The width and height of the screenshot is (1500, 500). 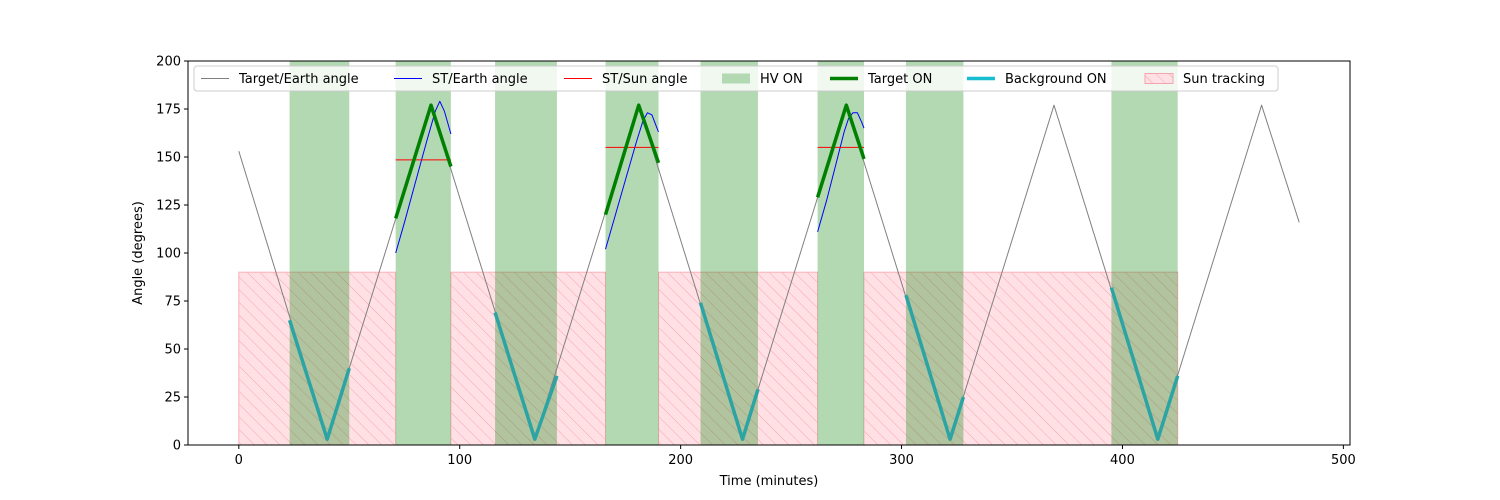 What do you see at coordinates (459, 460) in the screenshot?
I see `x-tick-label: 100` at bounding box center [459, 460].